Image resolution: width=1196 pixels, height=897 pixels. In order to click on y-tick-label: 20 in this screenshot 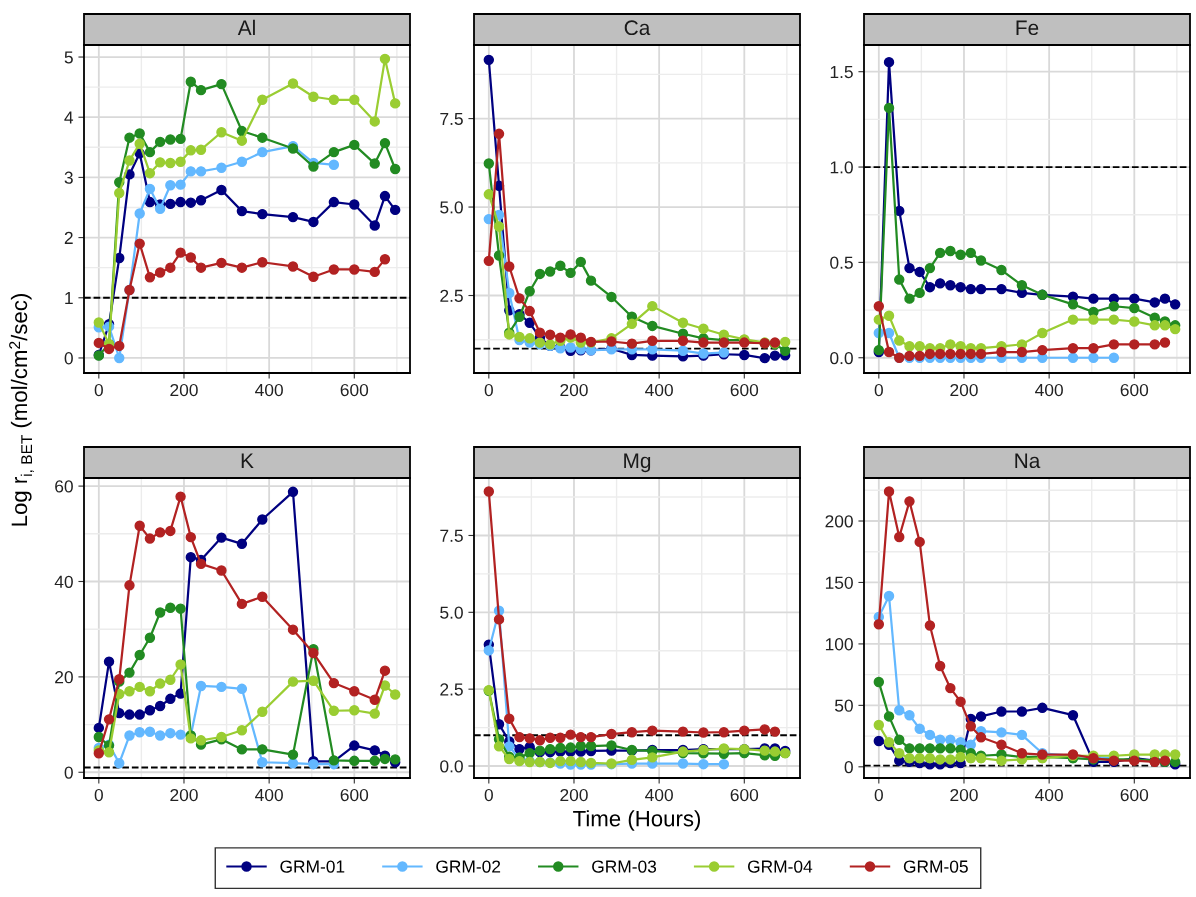, I will do `click(64, 677)`.